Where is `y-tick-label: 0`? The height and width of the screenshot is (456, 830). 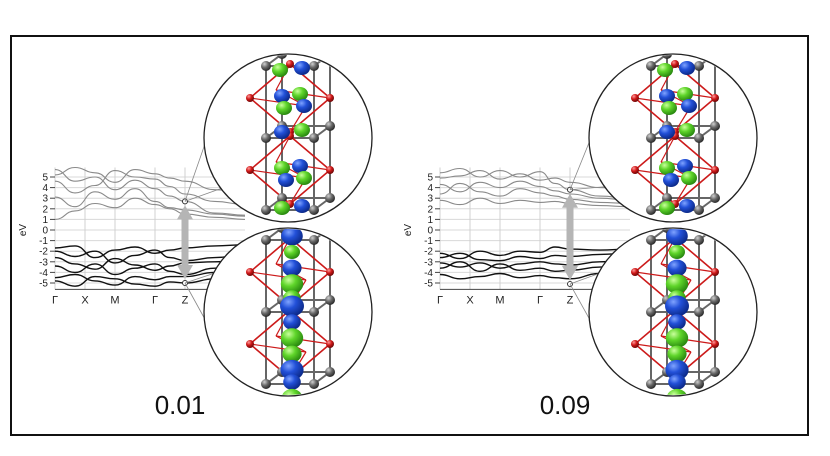 y-tick-label: 0 is located at coordinates (430, 231).